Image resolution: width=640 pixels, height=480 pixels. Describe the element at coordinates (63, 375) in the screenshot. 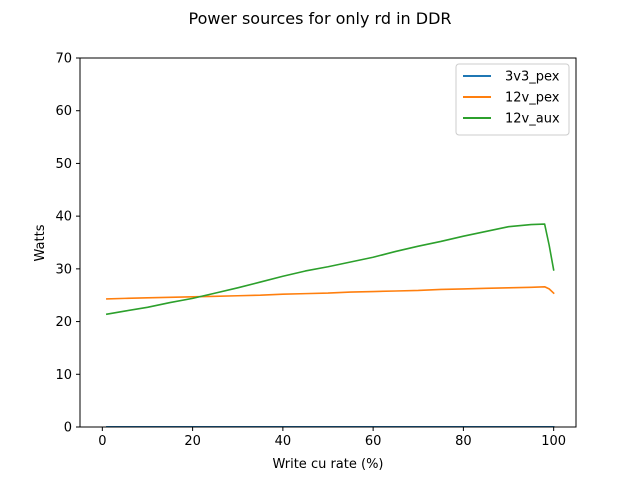

I see `y-tick-label: 10` at that location.